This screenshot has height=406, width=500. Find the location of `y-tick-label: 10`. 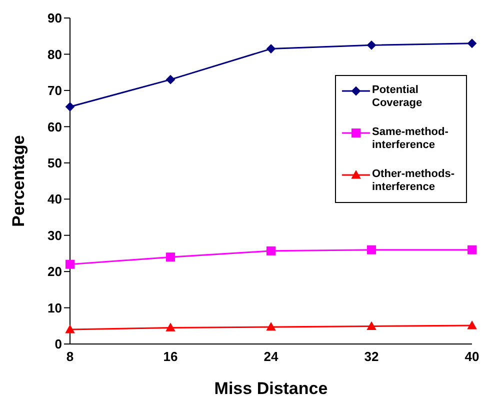

y-tick-label: 10 is located at coordinates (55, 308).